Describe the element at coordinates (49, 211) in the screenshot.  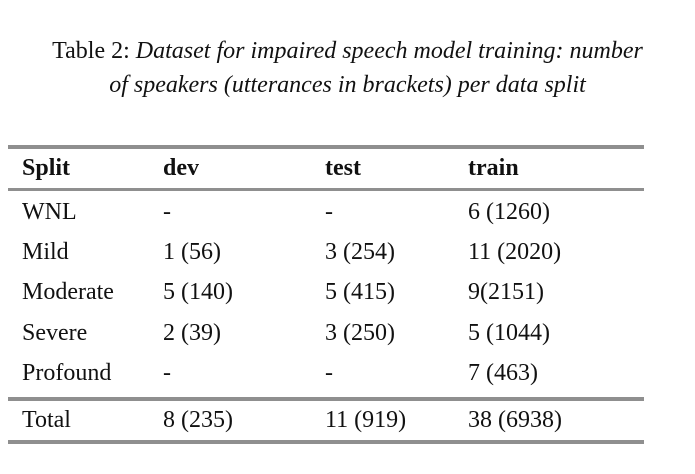
I see `cell-split: WNL` at that location.